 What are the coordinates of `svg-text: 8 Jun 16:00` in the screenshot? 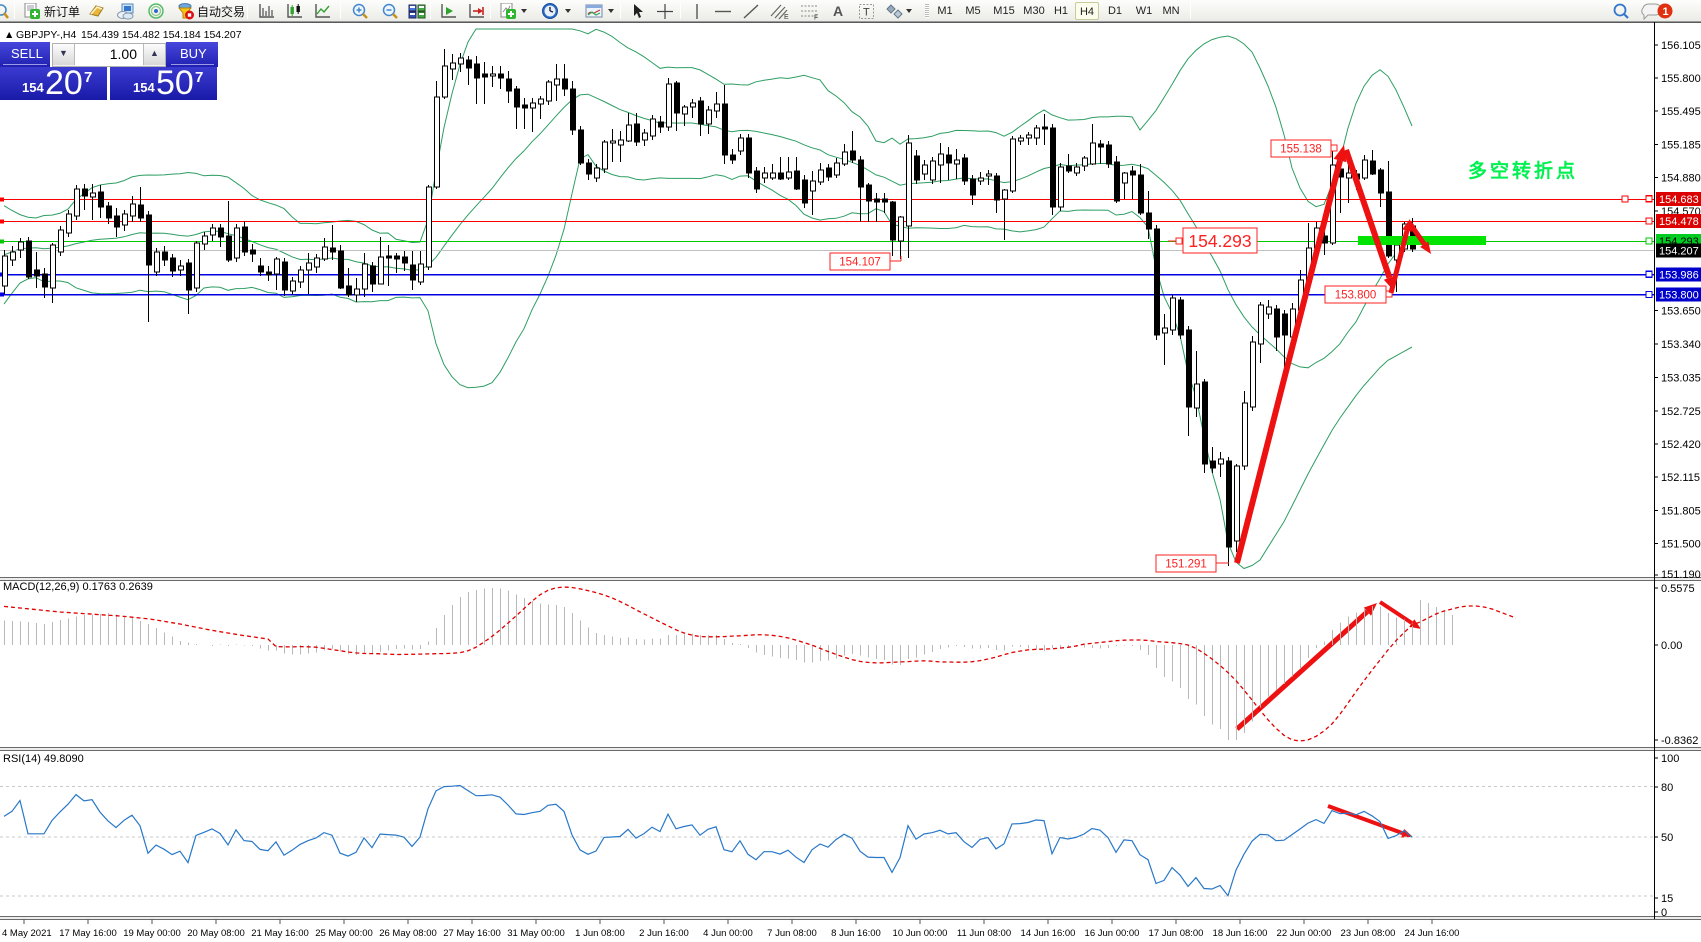 It's located at (856, 933).